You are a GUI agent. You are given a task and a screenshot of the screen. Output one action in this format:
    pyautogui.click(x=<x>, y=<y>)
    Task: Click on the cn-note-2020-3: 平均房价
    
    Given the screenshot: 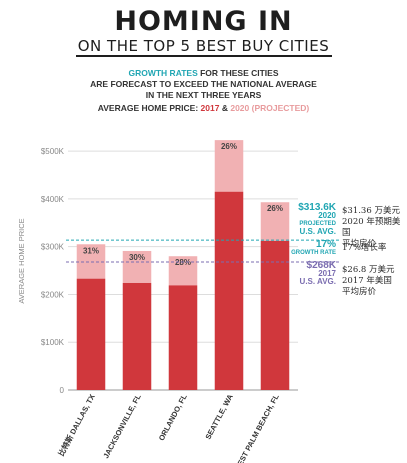 What is the action you would take?
    pyautogui.click(x=359, y=244)
    